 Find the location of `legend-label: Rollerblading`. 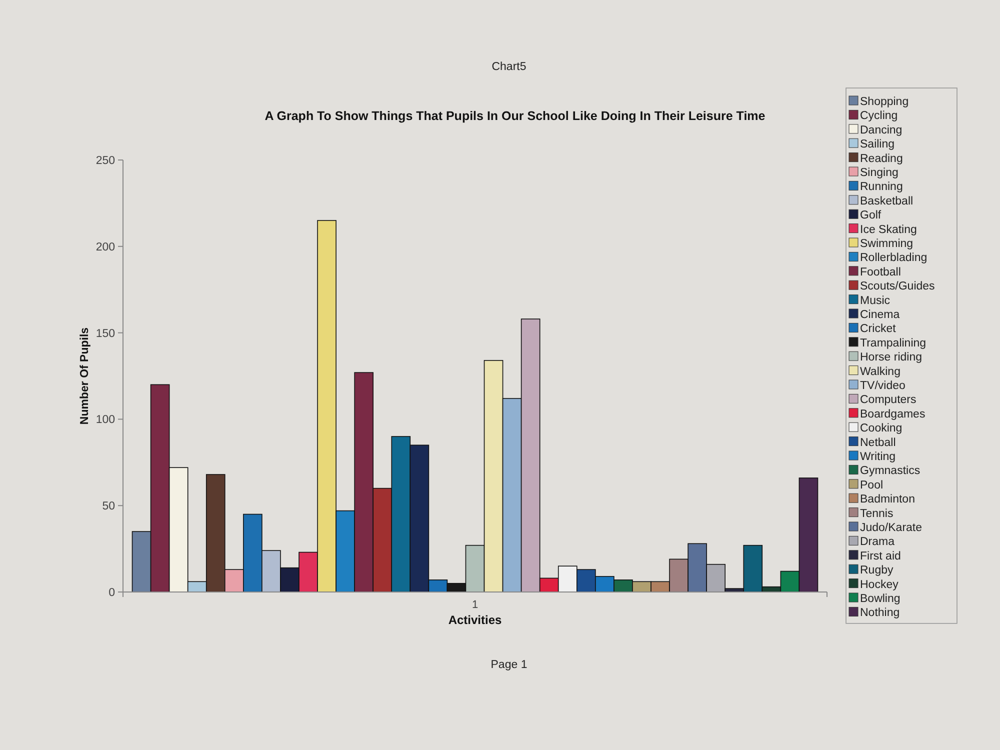

legend-label: Rollerblading is located at coordinates (894, 258).